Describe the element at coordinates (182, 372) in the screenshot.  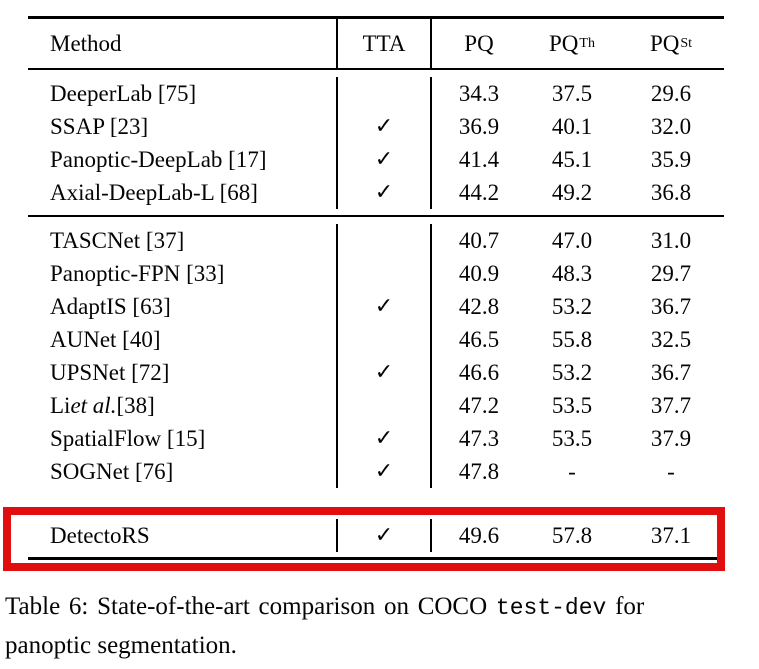
I see `cell-method: UPSNet [72]` at that location.